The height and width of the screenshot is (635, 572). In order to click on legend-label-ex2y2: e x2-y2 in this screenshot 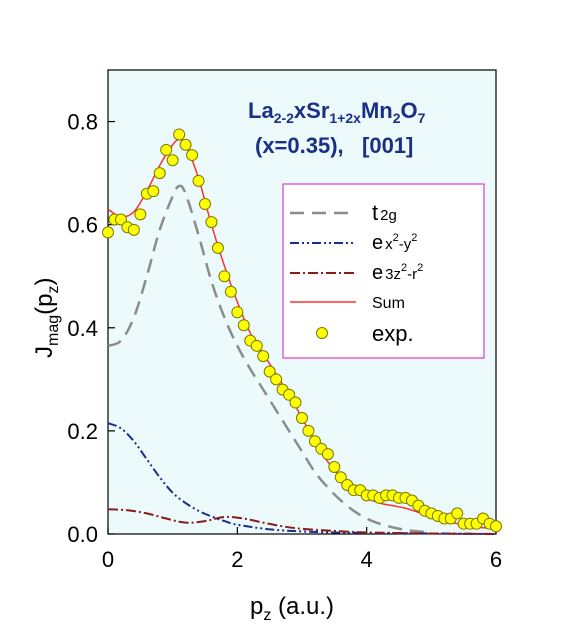, I will do `click(394, 243)`.